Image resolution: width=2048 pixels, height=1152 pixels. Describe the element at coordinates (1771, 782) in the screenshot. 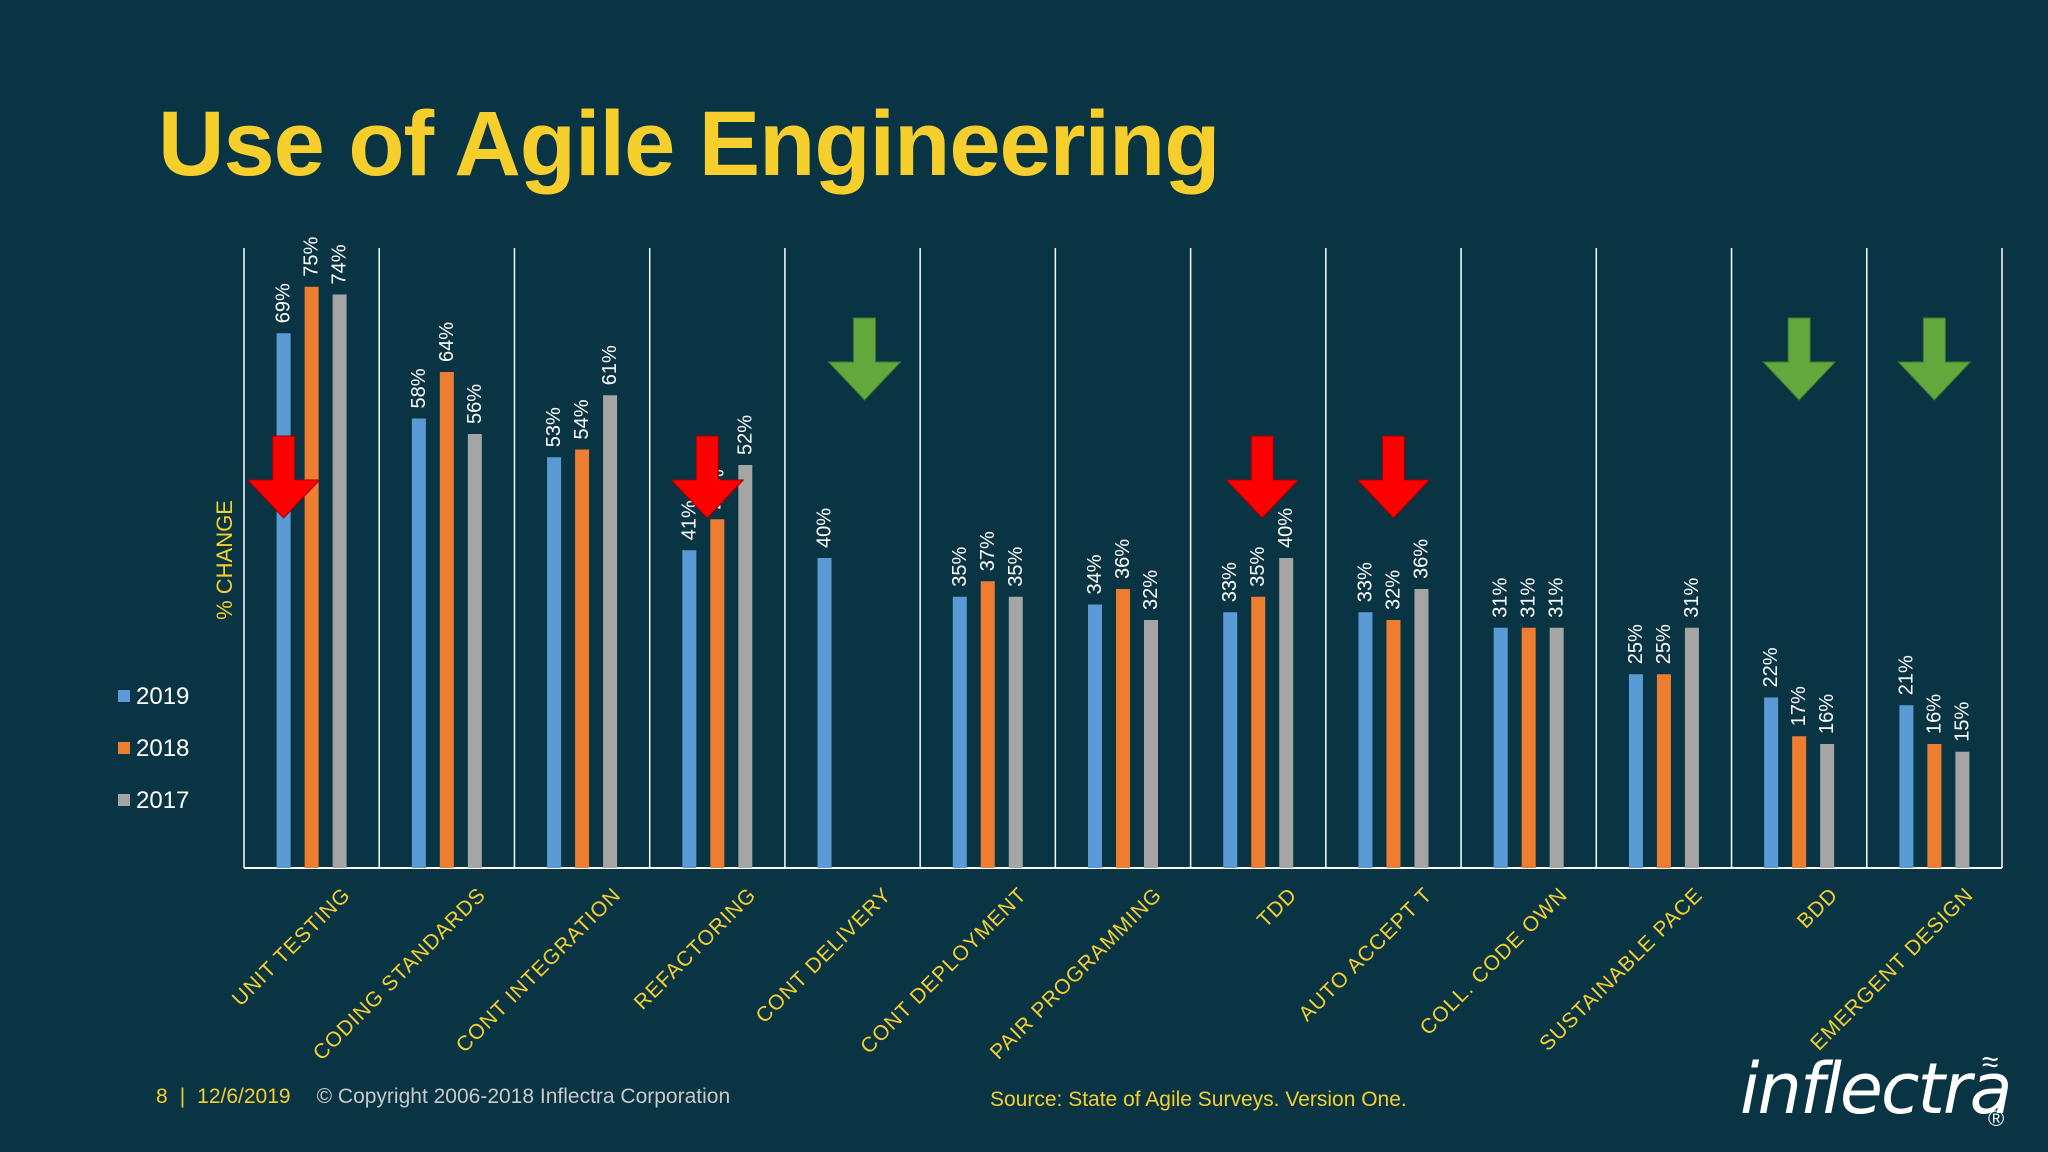

I see `bar-bdd-2019` at that location.